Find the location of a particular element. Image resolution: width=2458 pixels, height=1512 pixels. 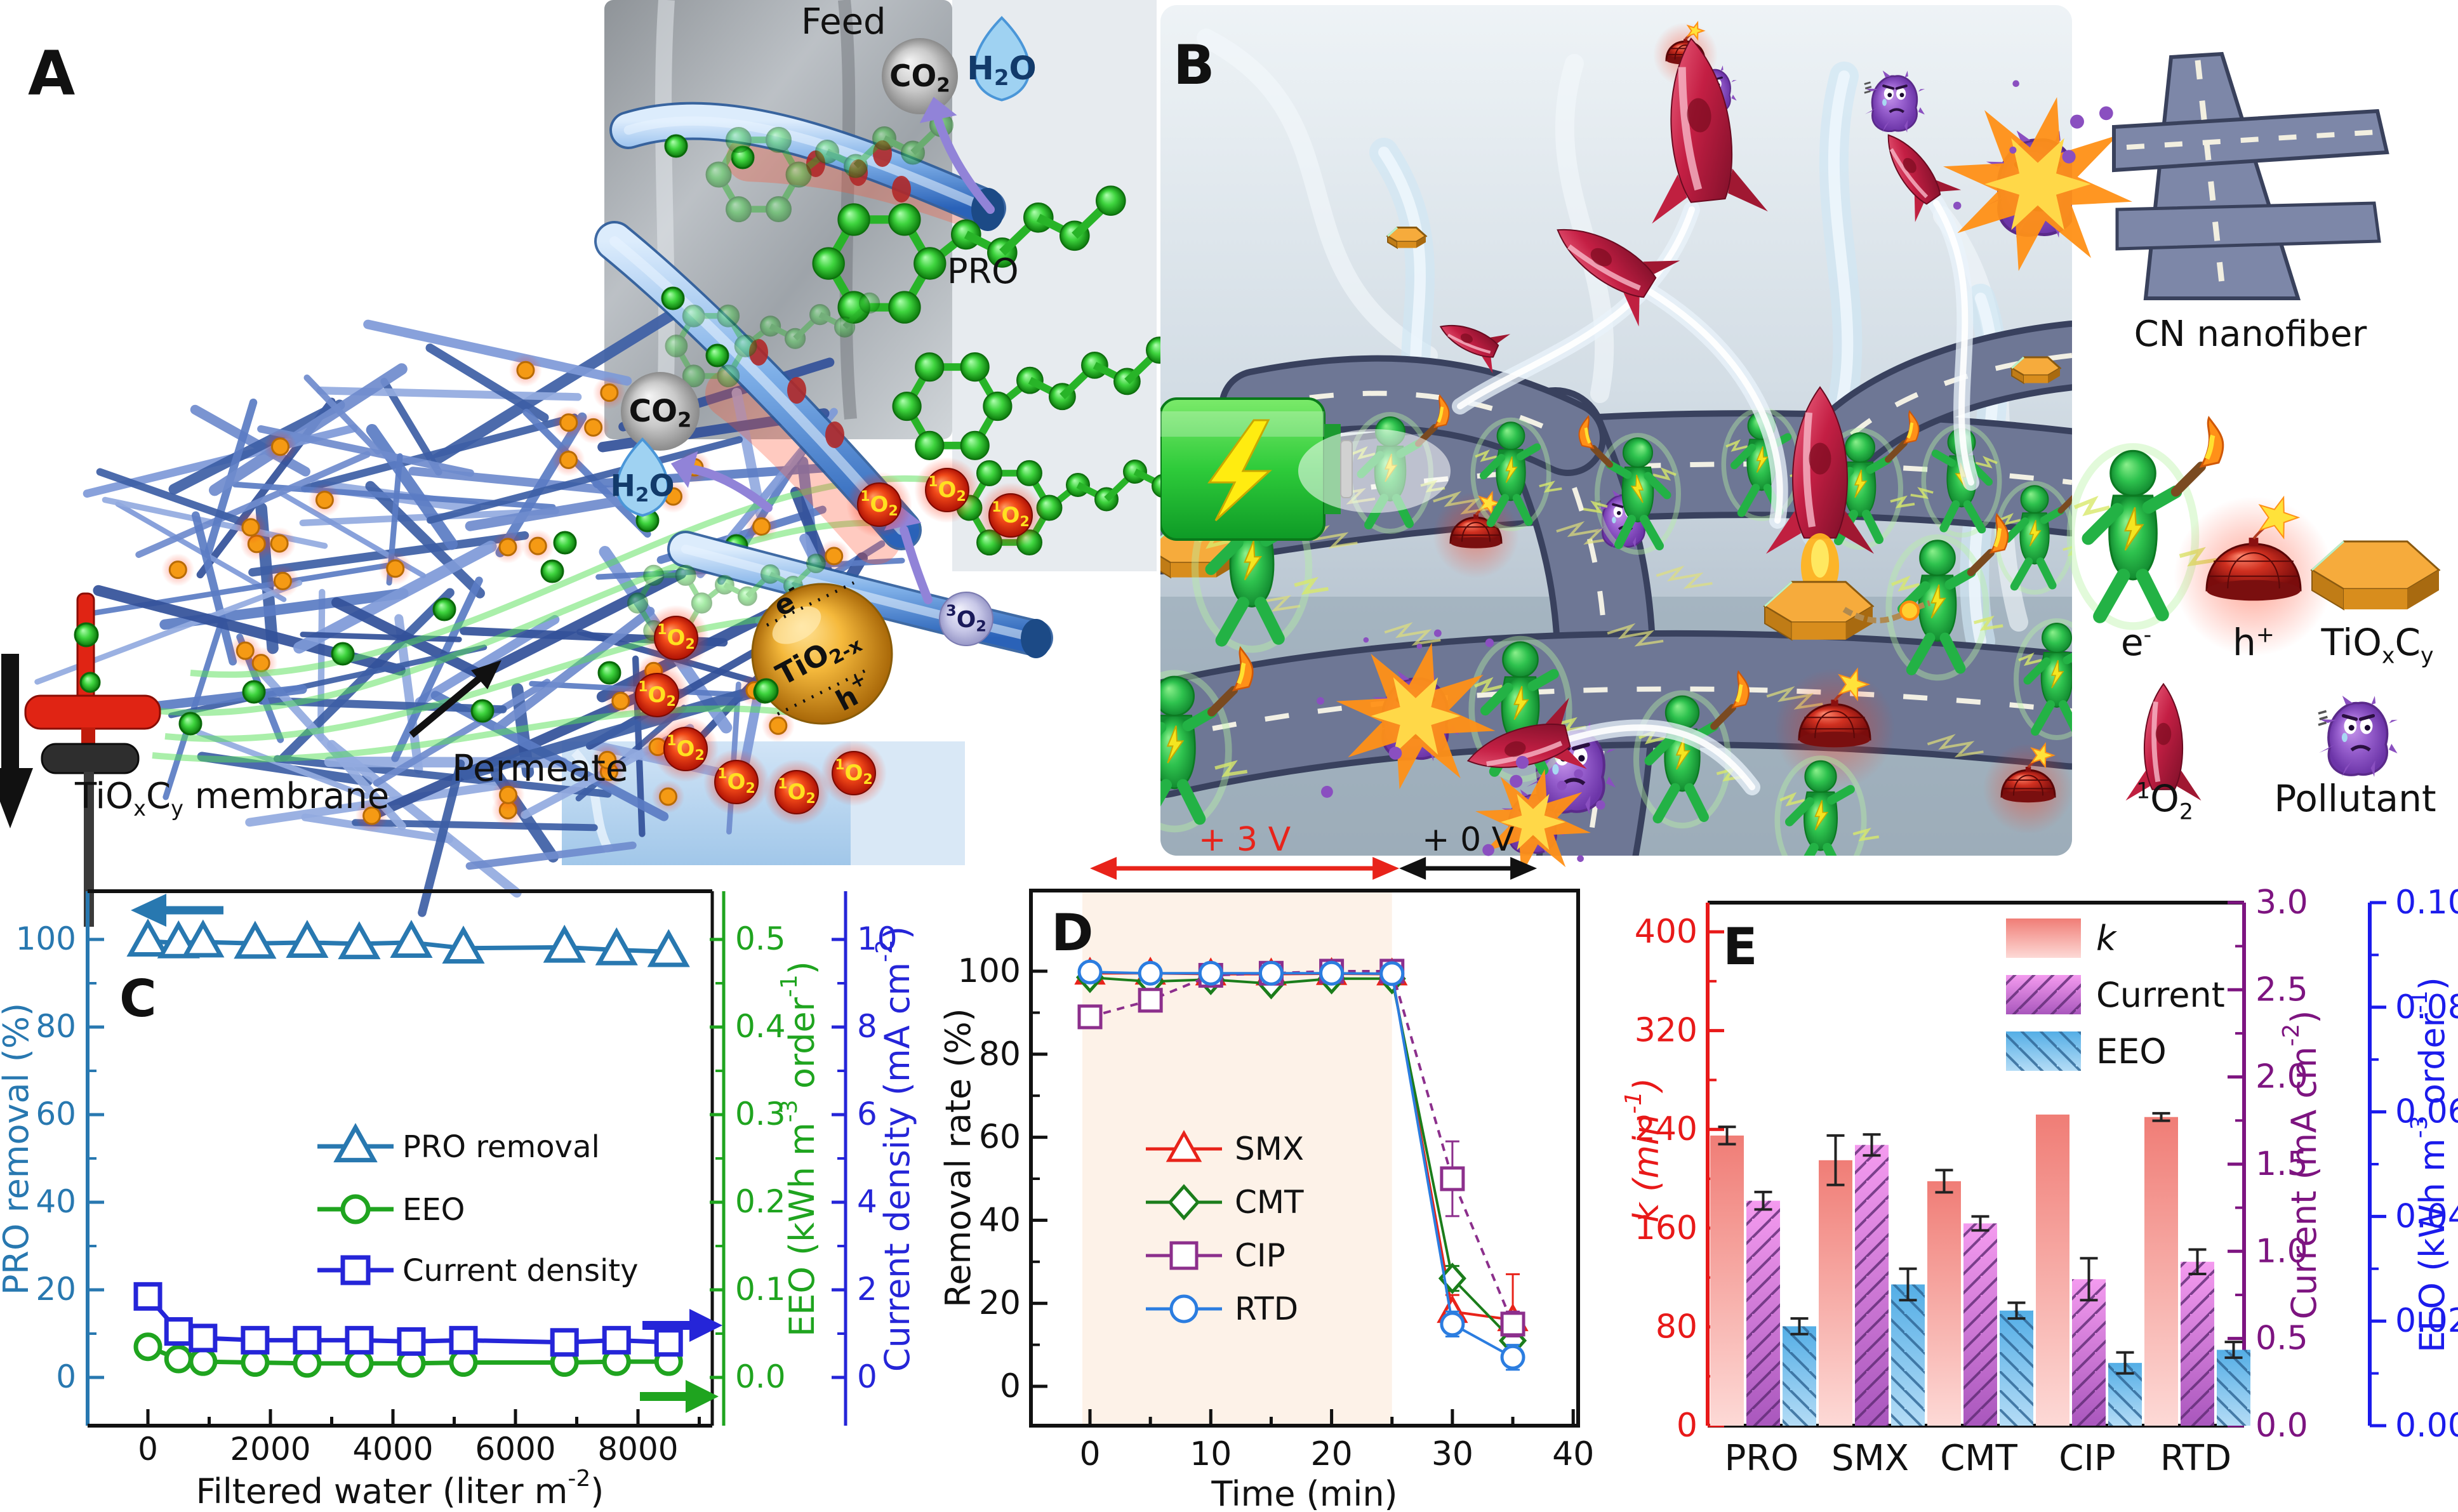

d-x-tick: 30 is located at coordinates (1452, 1454).